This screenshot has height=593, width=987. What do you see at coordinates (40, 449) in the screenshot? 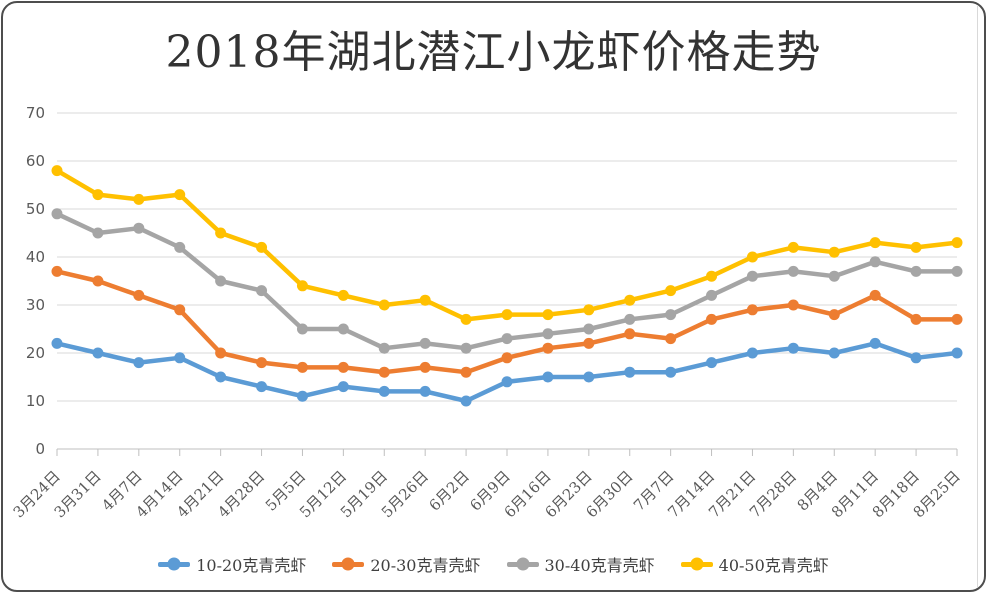
I see `y-axis-label: 0` at bounding box center [40, 449].